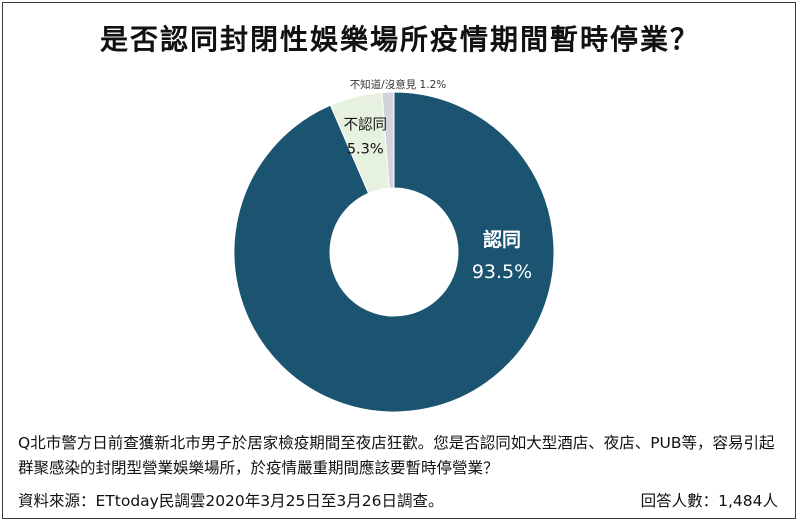 The image size is (800, 523). What do you see at coordinates (399, 39) in the screenshot?
I see `chart-title: 是否認同封閉性娛樂場所疫情期間暫時停業？` at bounding box center [399, 39].